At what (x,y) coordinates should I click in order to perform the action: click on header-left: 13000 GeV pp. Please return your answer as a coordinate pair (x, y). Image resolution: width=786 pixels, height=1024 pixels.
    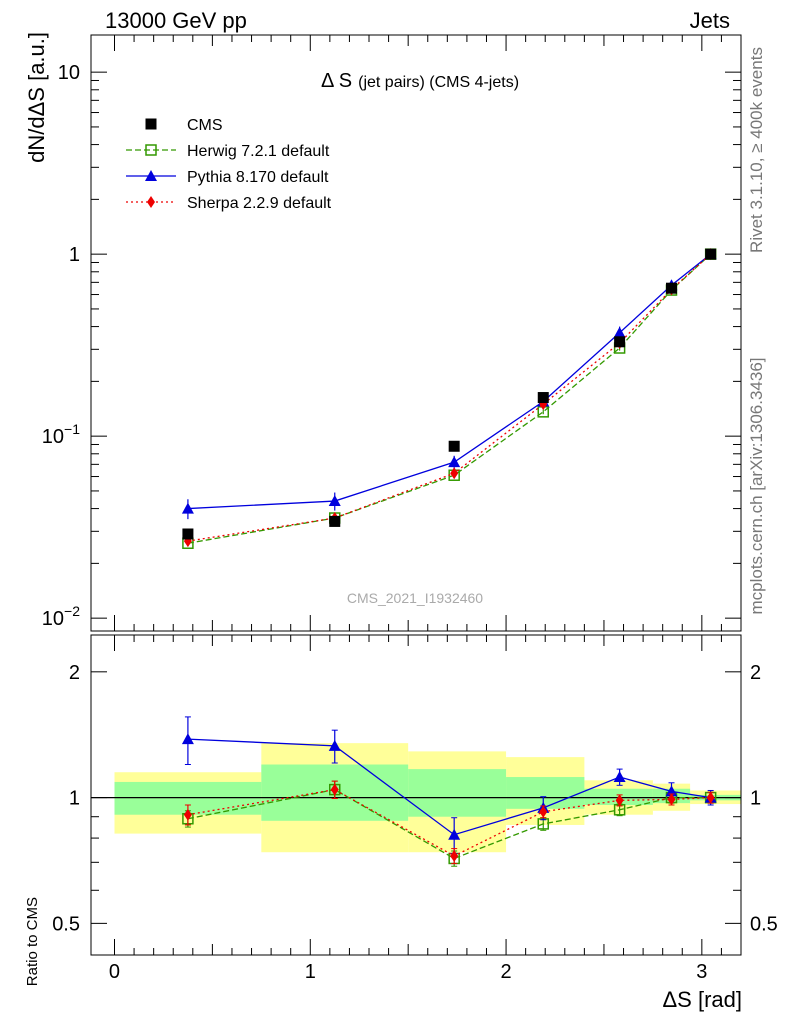
    Looking at the image, I should click on (176, 20).